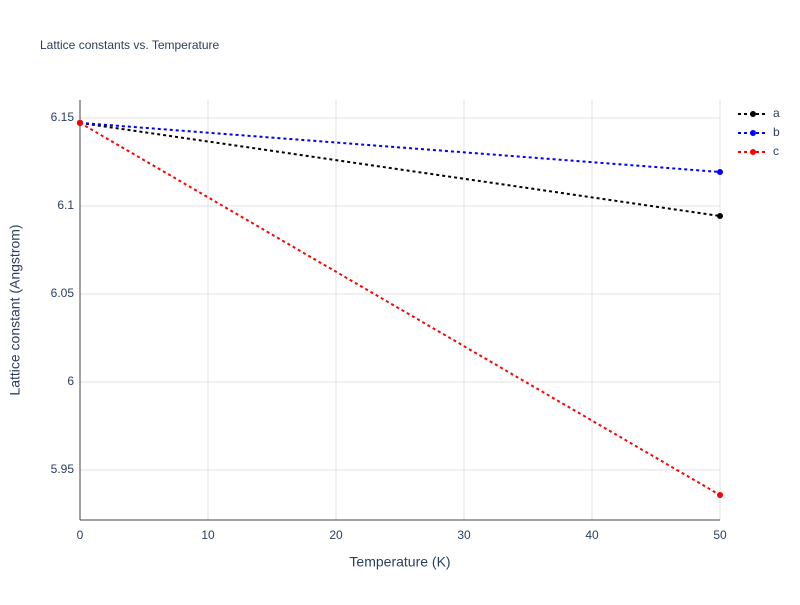  What do you see at coordinates (63, 117) in the screenshot?
I see `y-tick-label: 6.15` at bounding box center [63, 117].